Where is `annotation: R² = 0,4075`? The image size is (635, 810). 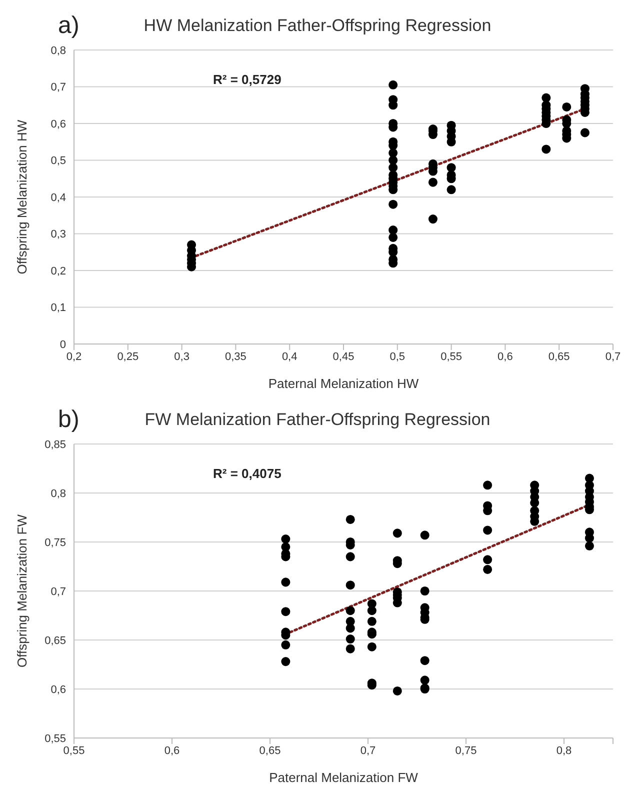
annotation: R² = 0,4075 is located at coordinates (247, 473).